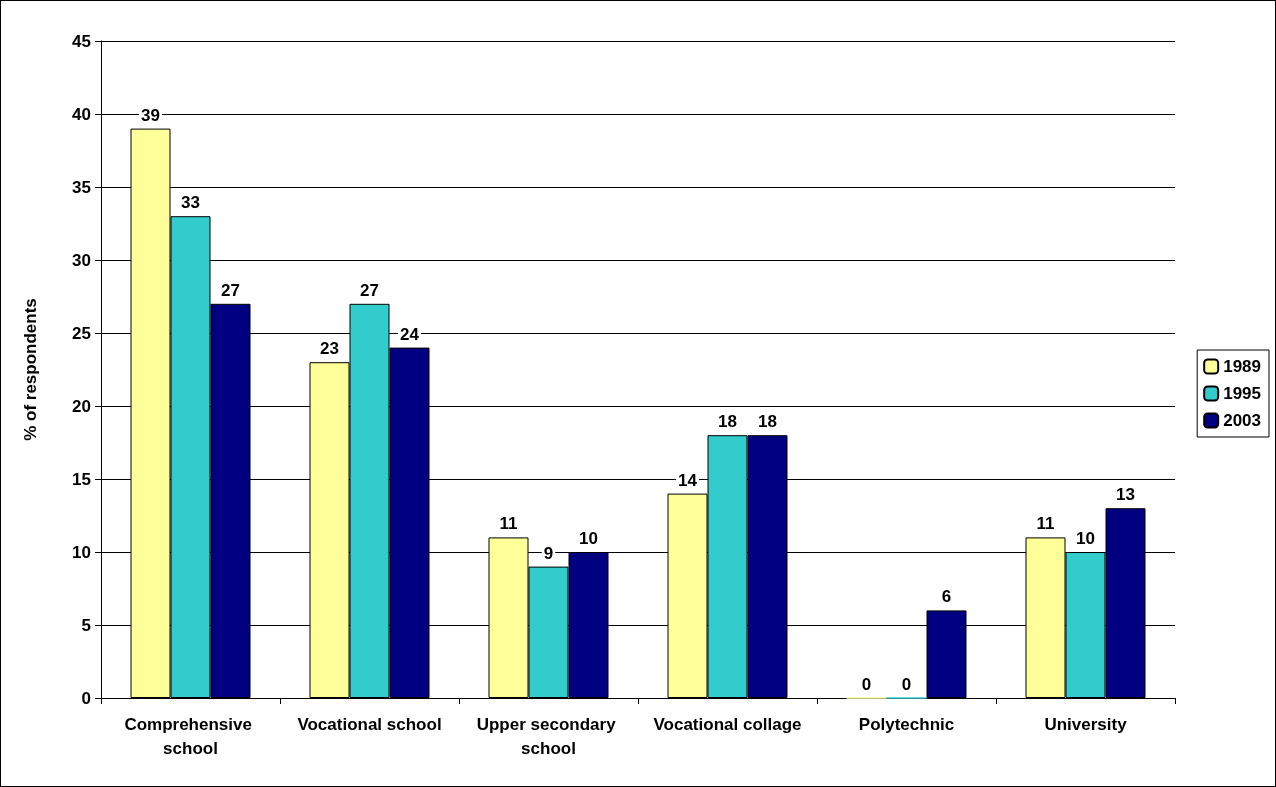  I want to click on x-tick-label: University, so click(1086, 724).